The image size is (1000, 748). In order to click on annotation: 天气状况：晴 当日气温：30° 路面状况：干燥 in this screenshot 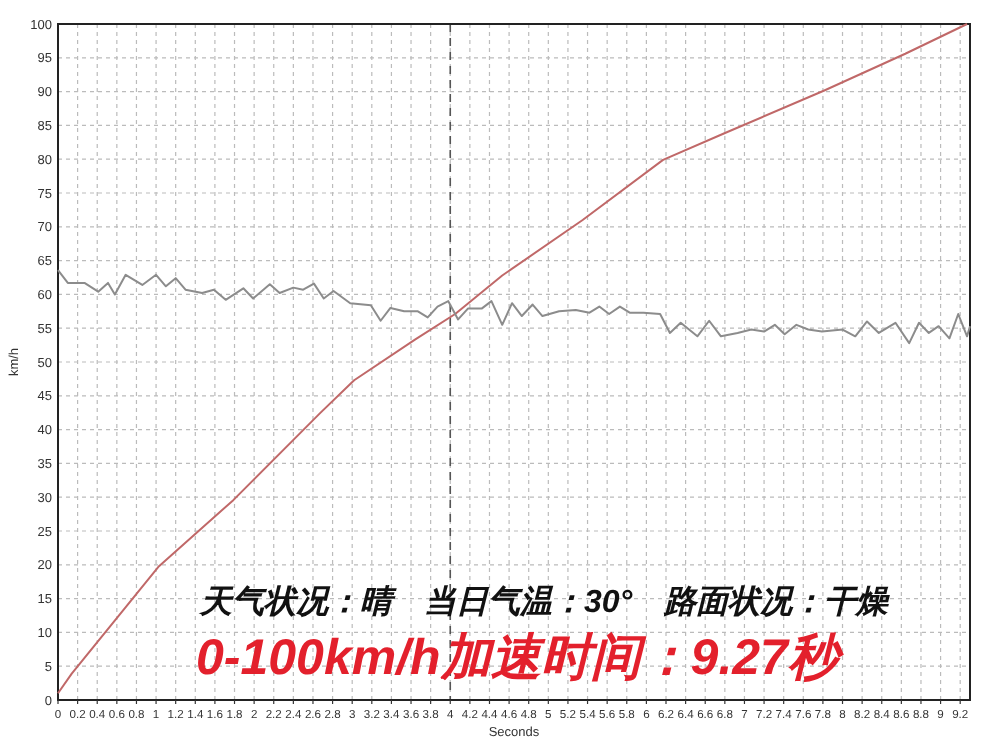, I will do `click(544, 602)`.